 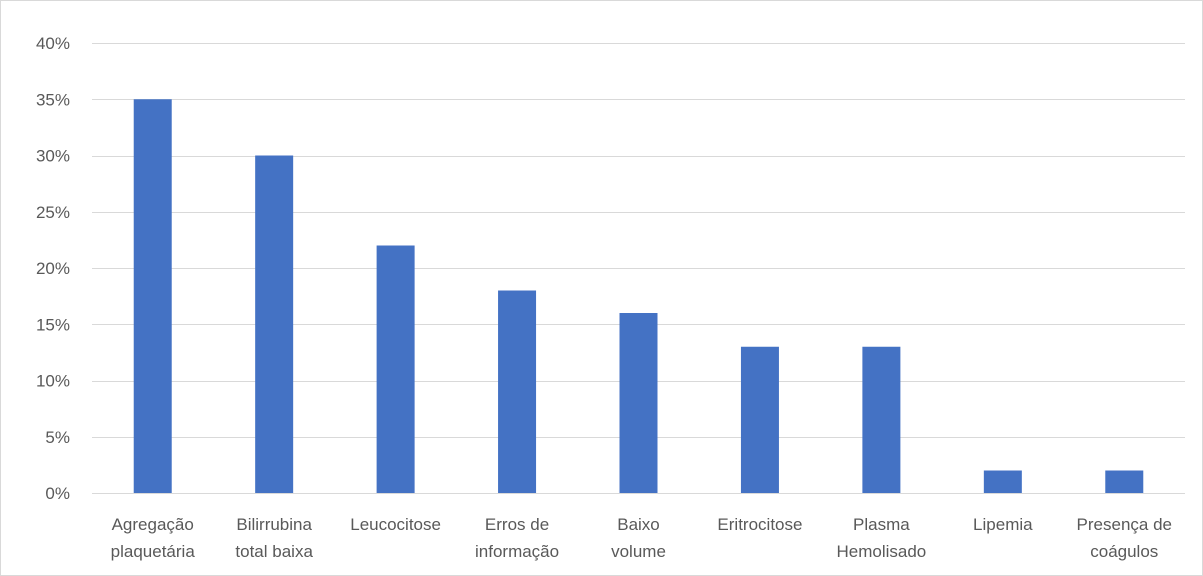 I want to click on x-category-label: Presença de coágulos, so click(x=1124, y=538).